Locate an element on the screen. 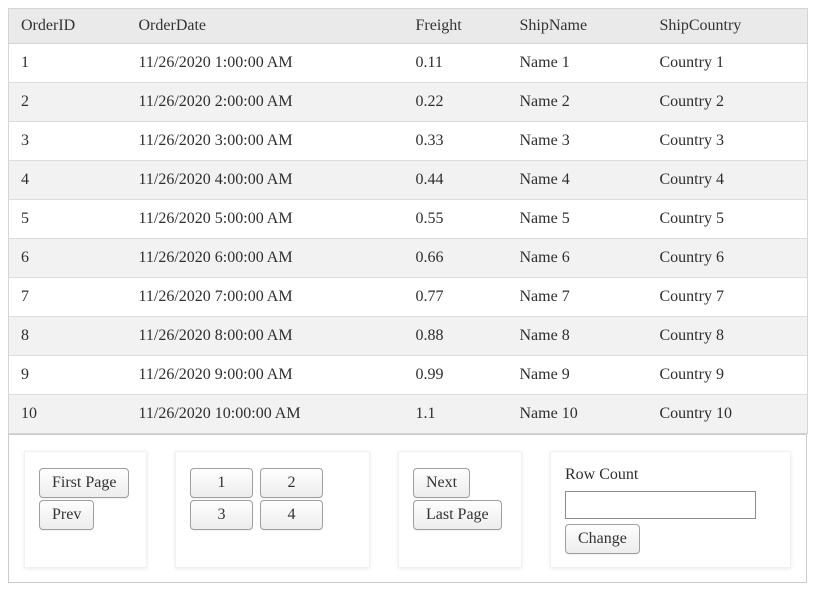 The width and height of the screenshot is (818, 592). page-3-button: 3 is located at coordinates (221, 515).